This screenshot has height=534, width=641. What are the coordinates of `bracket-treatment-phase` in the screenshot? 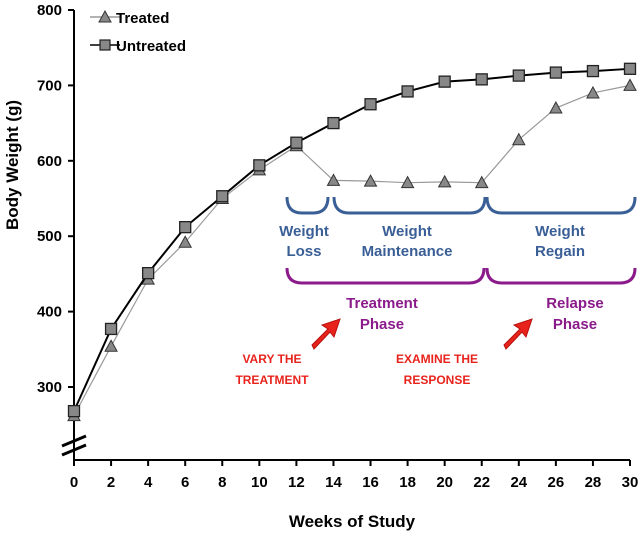 It's located at (385, 276).